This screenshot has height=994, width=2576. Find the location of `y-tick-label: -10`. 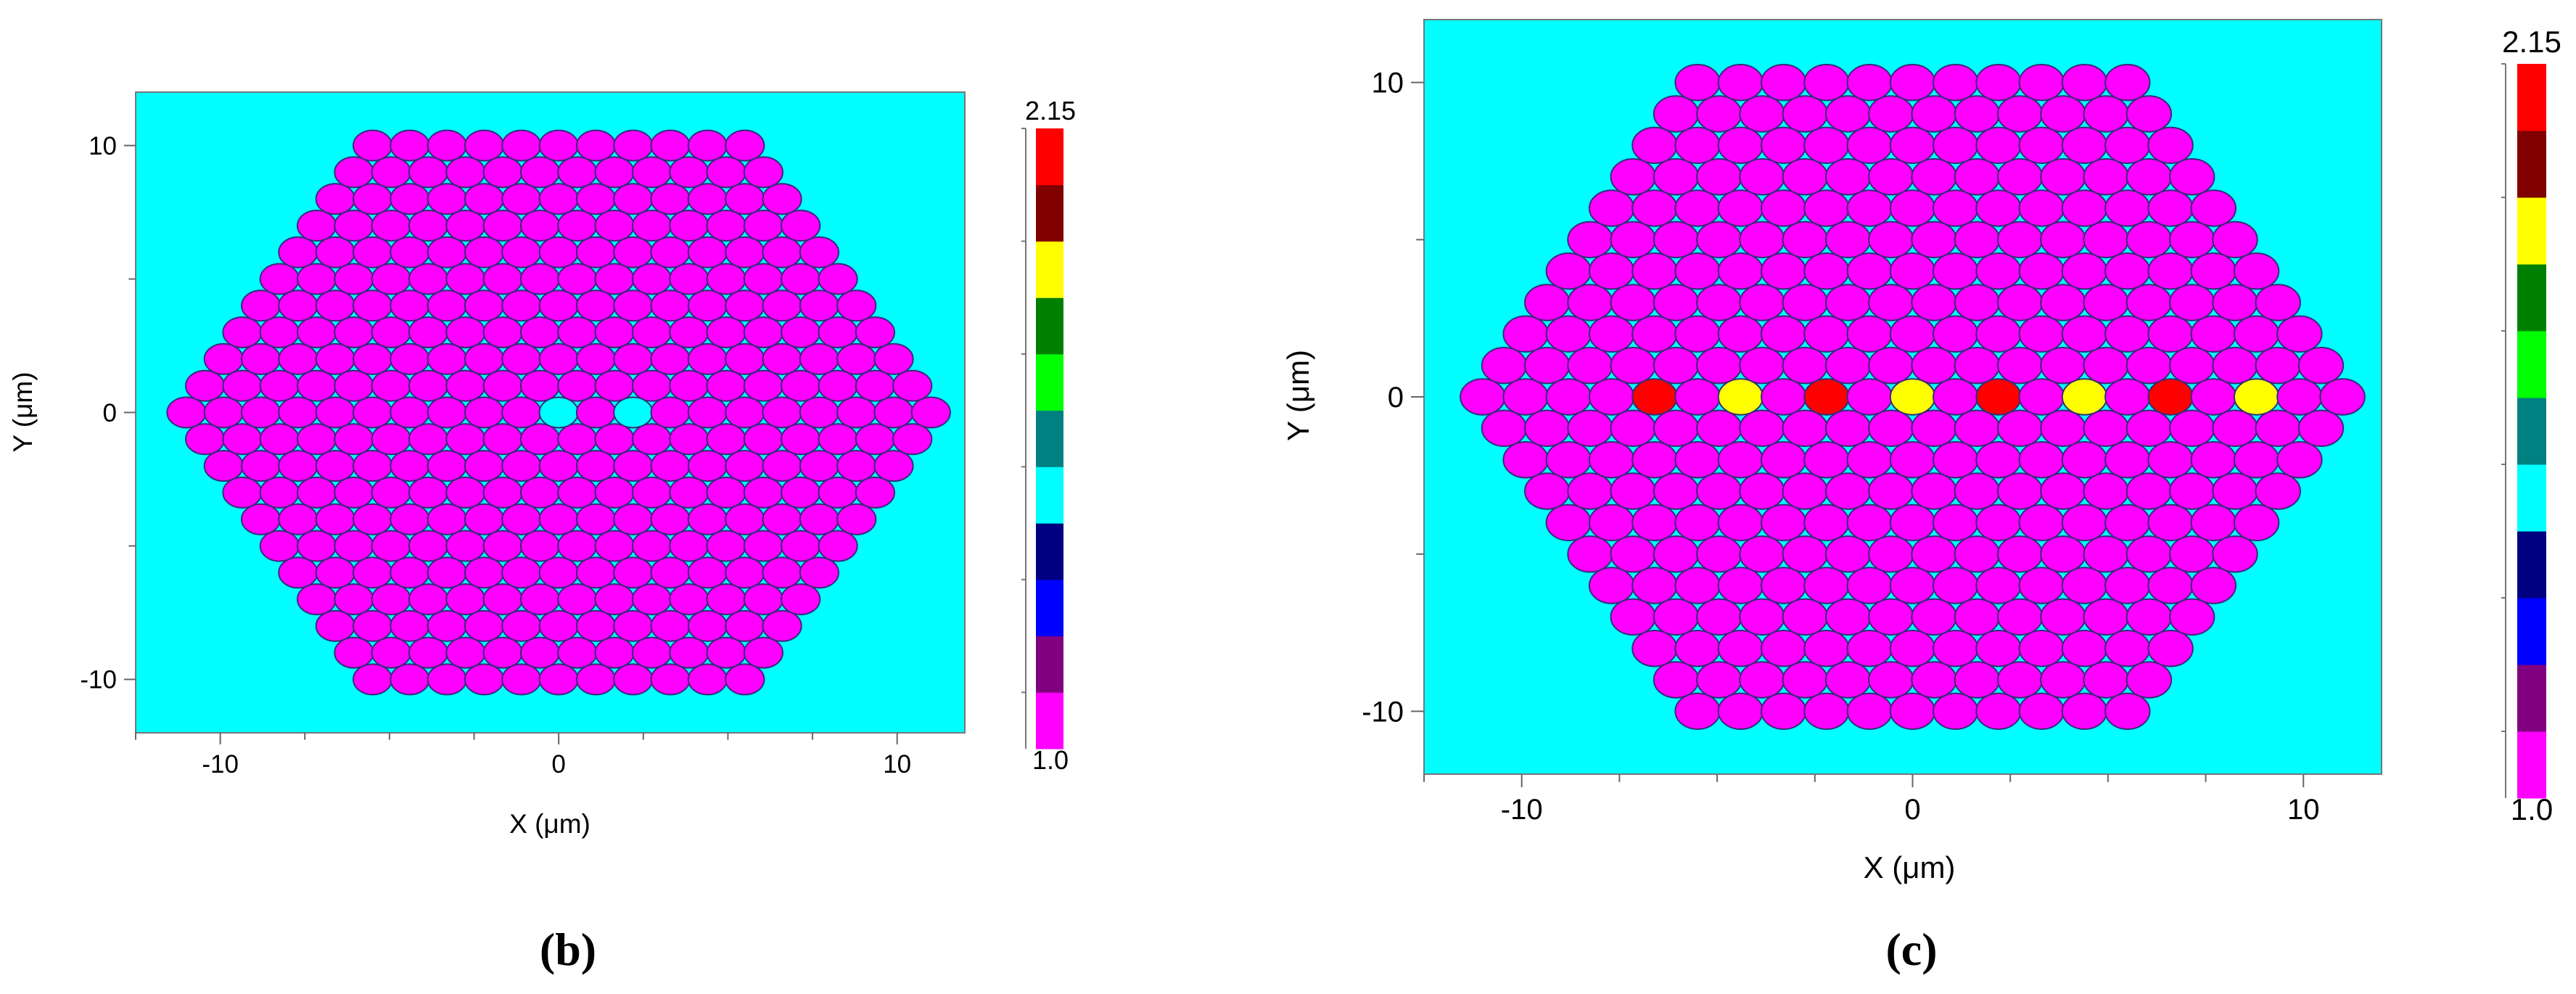

y-tick-label: -10 is located at coordinates (1383, 712).